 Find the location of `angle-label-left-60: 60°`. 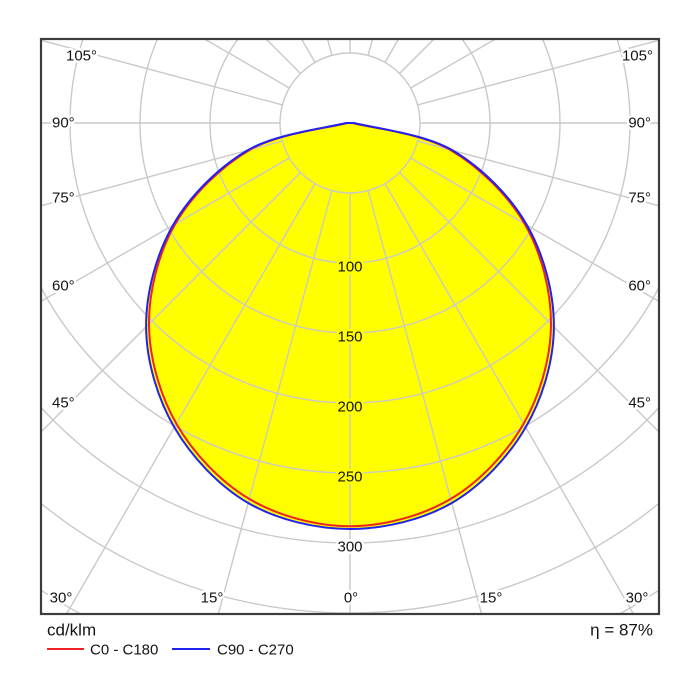

angle-label-left-60: 60° is located at coordinates (63, 286).